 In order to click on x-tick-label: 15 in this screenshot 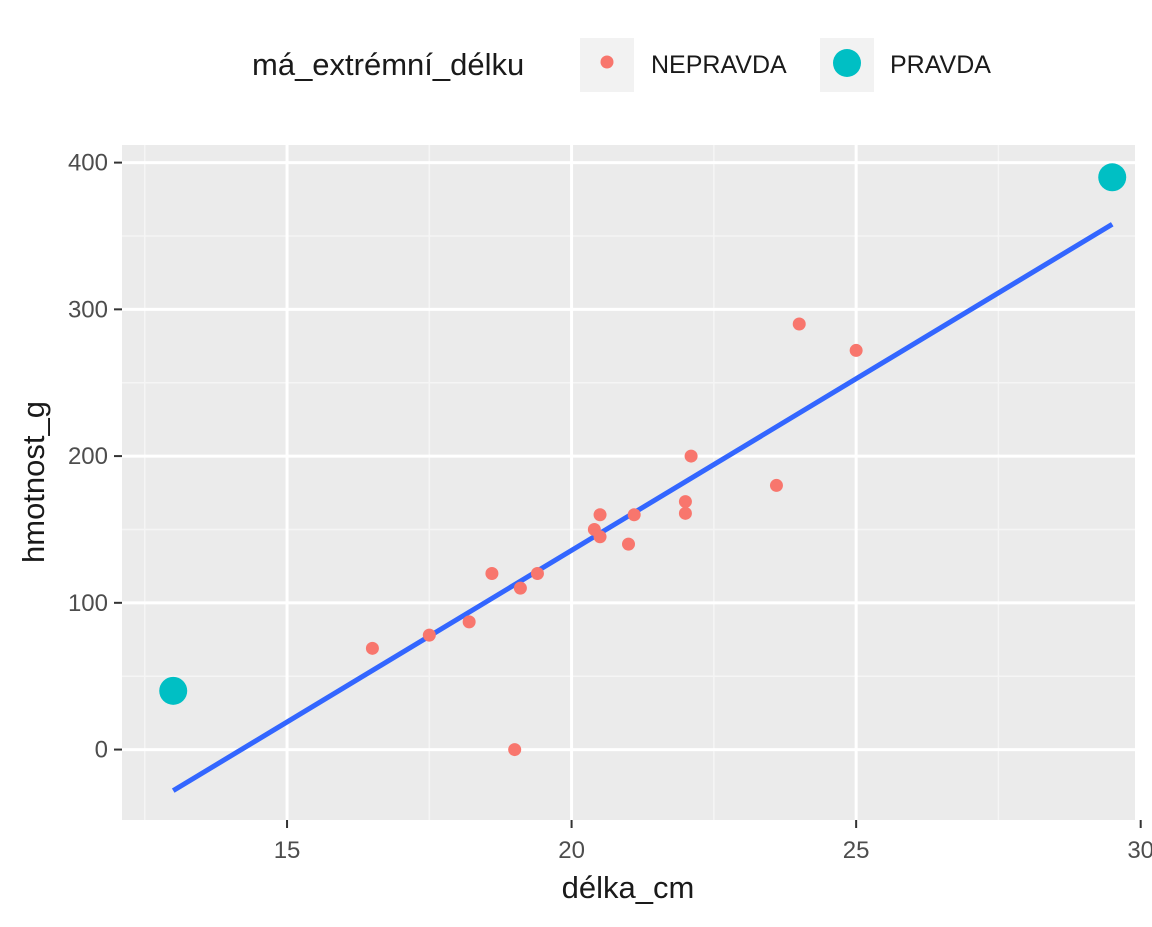, I will do `click(287, 850)`.